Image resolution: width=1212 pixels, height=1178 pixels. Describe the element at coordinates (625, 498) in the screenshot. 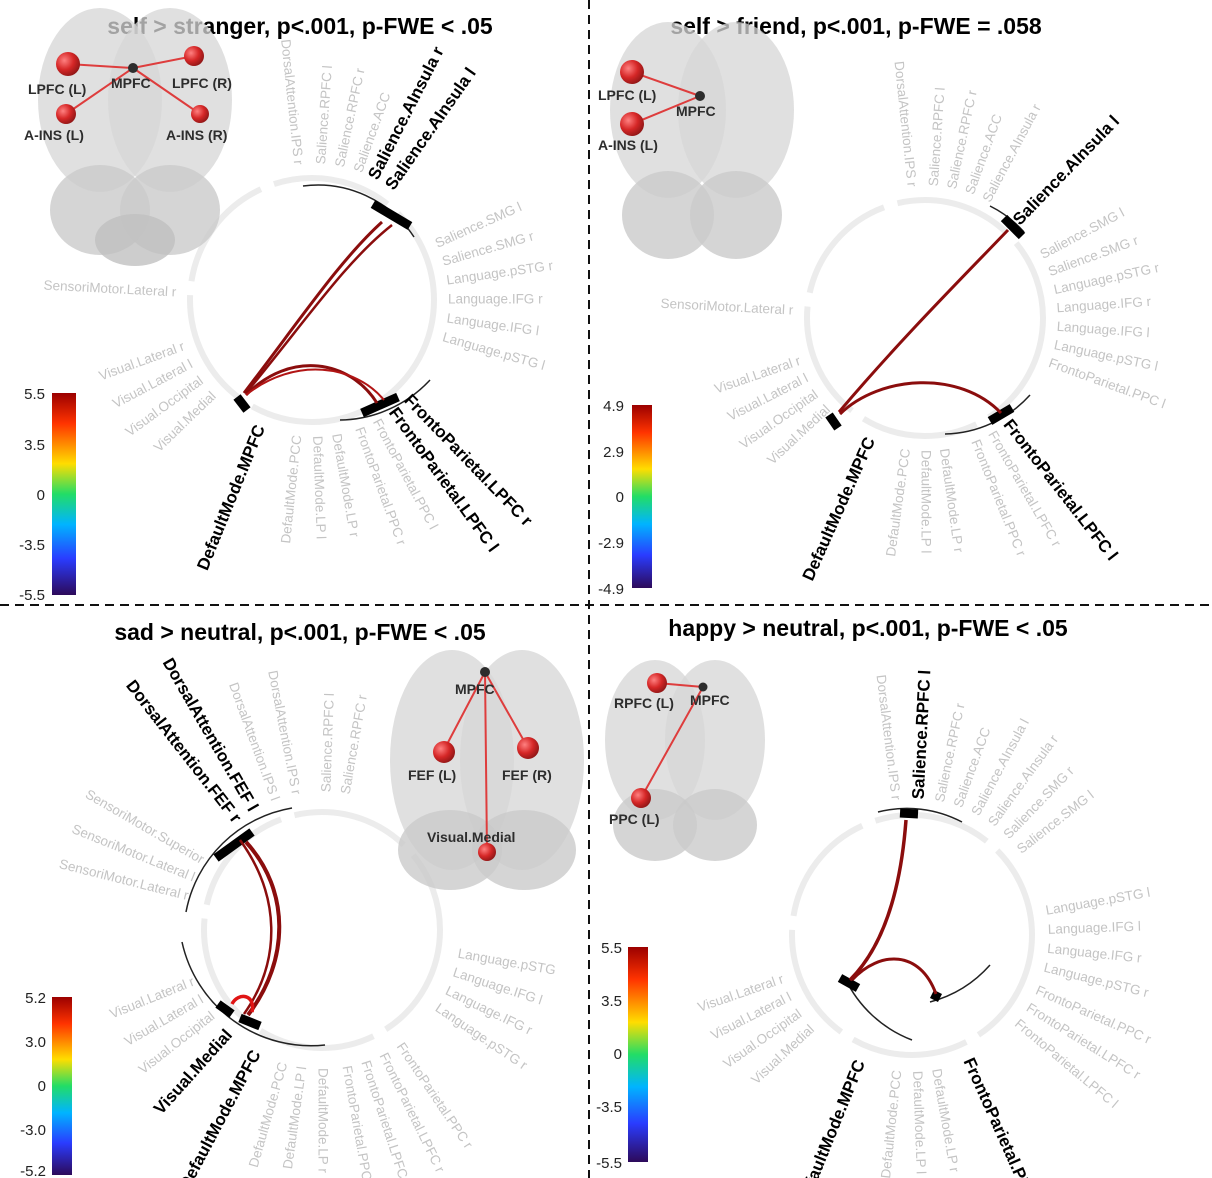

I see `colorbar: 4.9 2.9 0 -2.9 -4.9` at that location.